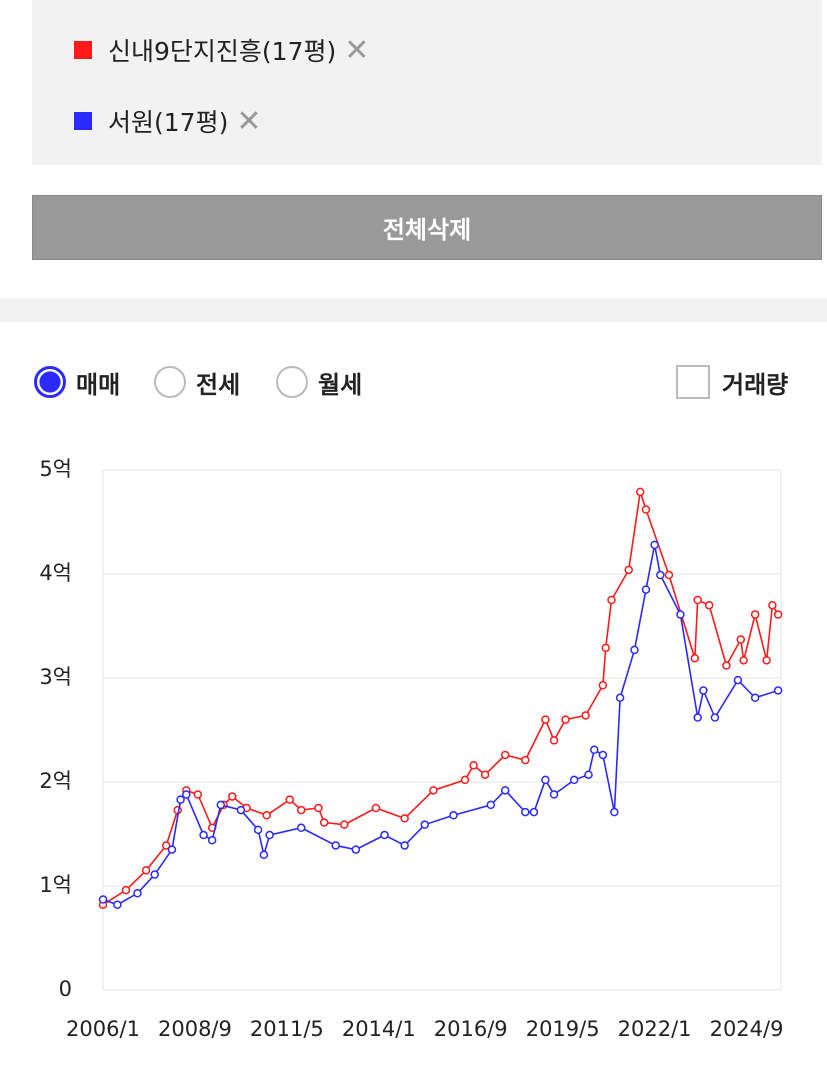 The width and height of the screenshot is (827, 1074). I want to click on checkbox, so click(693, 382).